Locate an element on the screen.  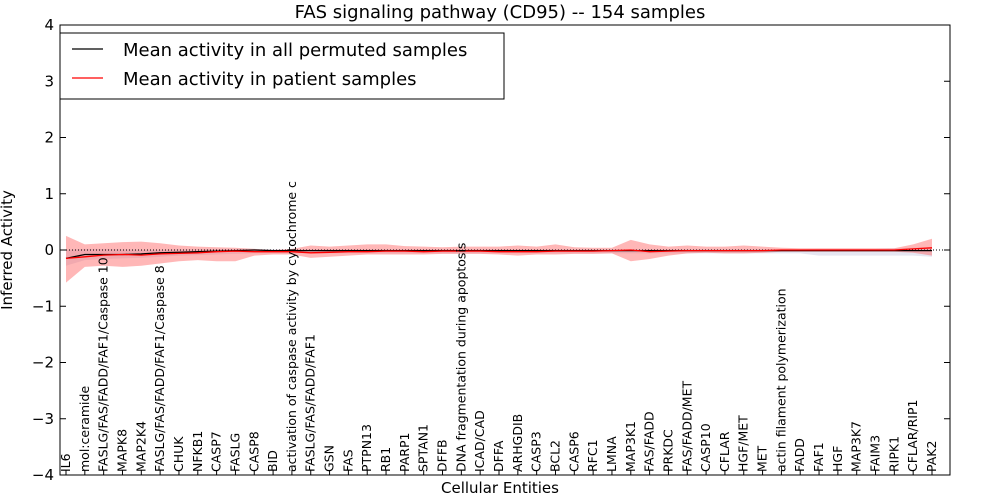
x-tick-label: RIPK1 is located at coordinates (893, 454).